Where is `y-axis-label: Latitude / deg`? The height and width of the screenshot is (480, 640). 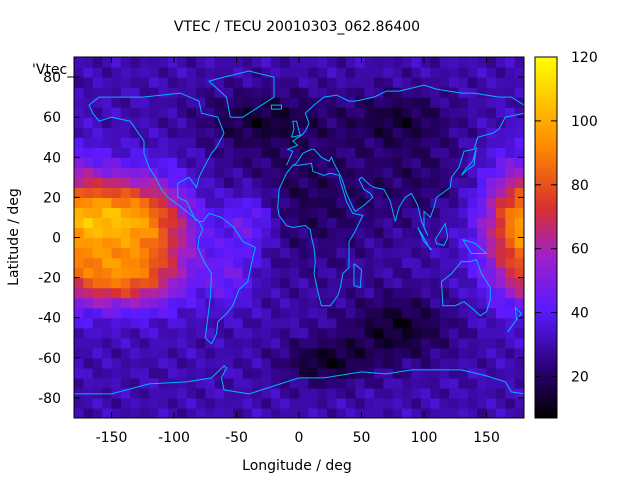
y-axis-label: Latitude / deg is located at coordinates (14, 237).